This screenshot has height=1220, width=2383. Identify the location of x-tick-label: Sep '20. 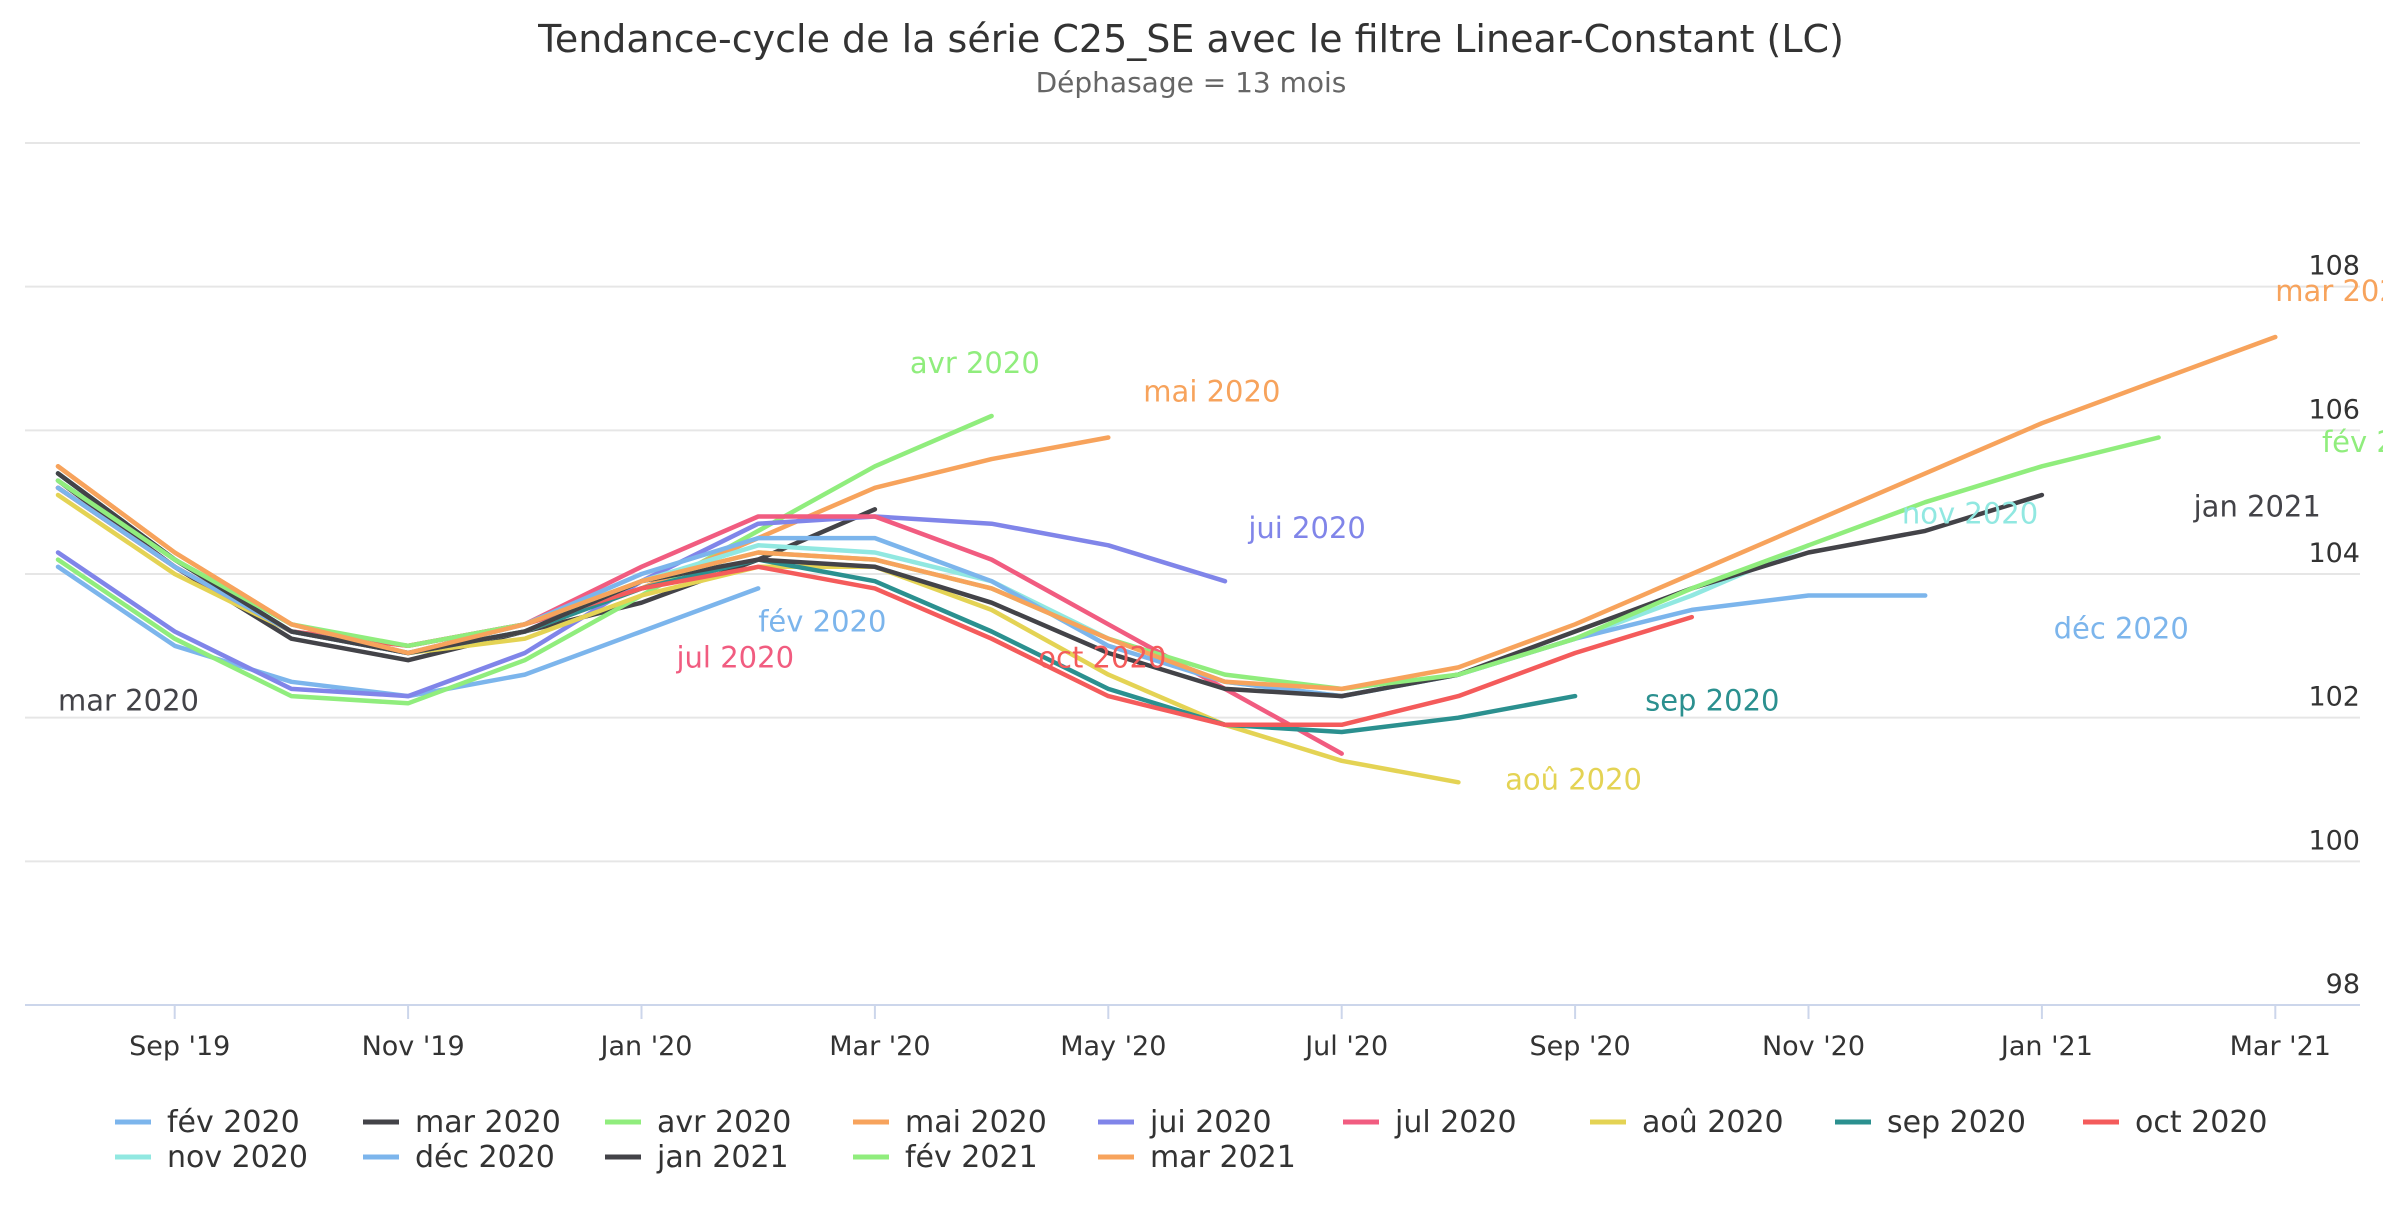
(1579, 1046).